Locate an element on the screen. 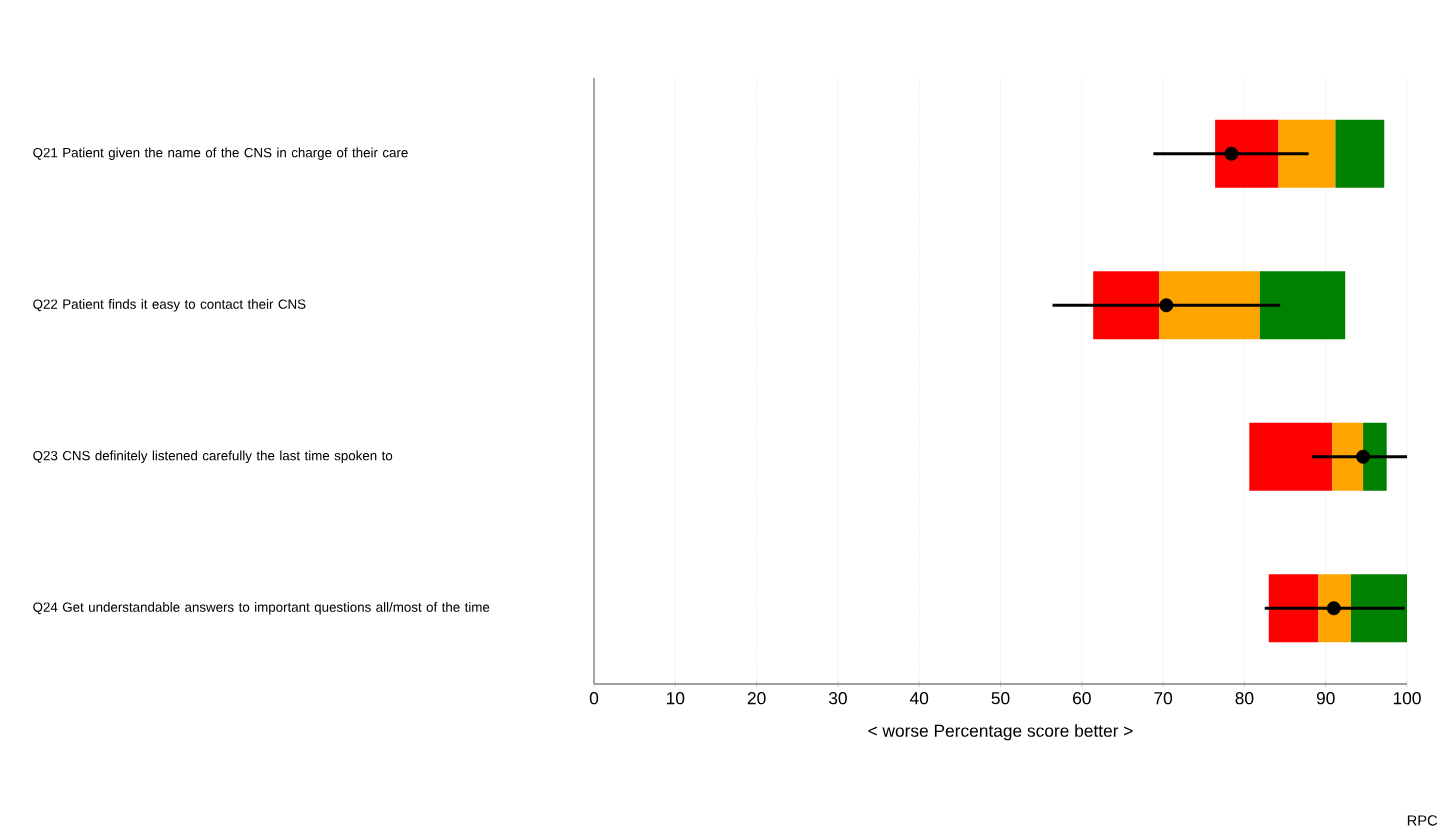 This screenshot has height=833, width=1445. text: RPC is located at coordinates (1422, 820).